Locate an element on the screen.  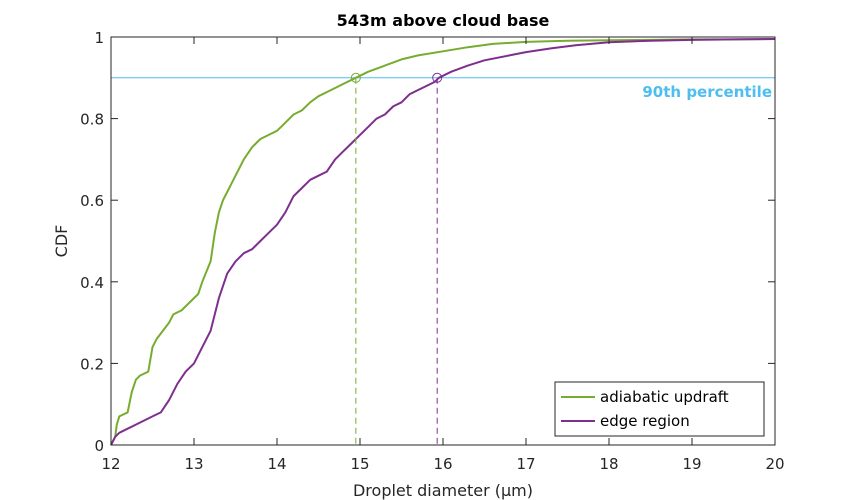
legend-label-1: adiabatic updraft is located at coordinates (664, 397).